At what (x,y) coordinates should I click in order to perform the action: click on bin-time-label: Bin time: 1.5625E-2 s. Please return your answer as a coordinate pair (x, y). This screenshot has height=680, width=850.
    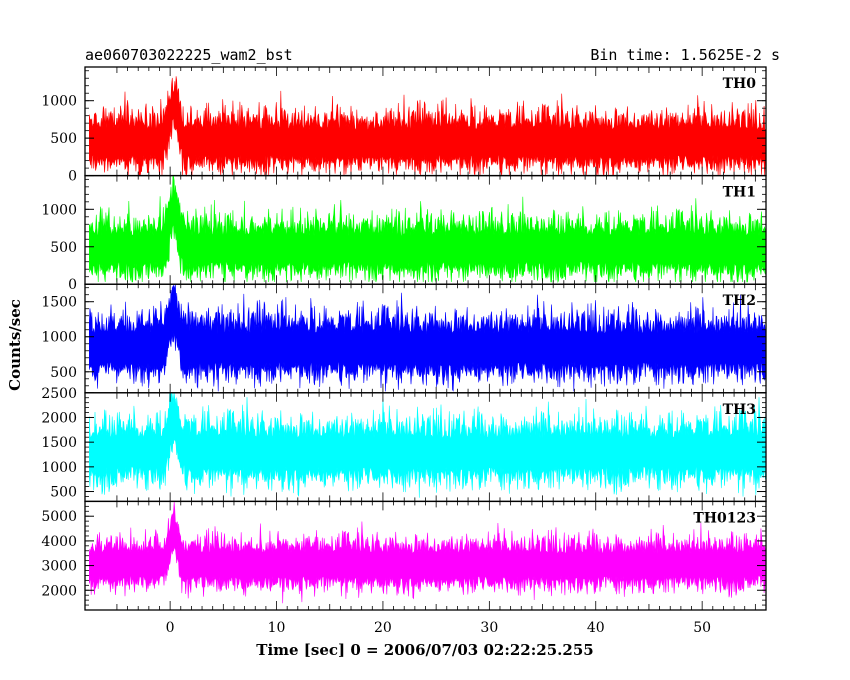
    Looking at the image, I should click on (685, 55).